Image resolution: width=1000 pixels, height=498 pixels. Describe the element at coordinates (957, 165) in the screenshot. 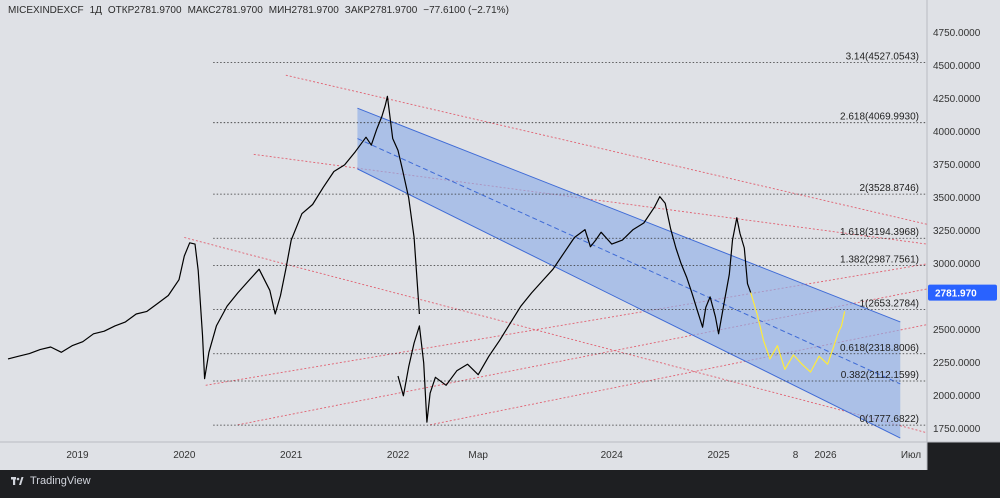

I see `y-tick-3750: 3750.0000` at that location.